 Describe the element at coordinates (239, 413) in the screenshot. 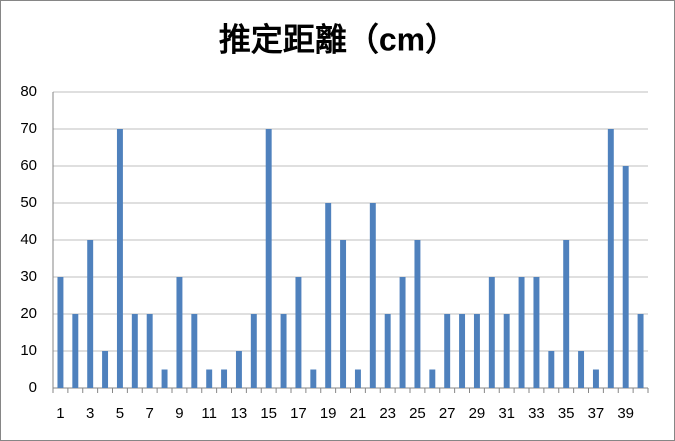

I see `x-tick-label: 13` at that location.